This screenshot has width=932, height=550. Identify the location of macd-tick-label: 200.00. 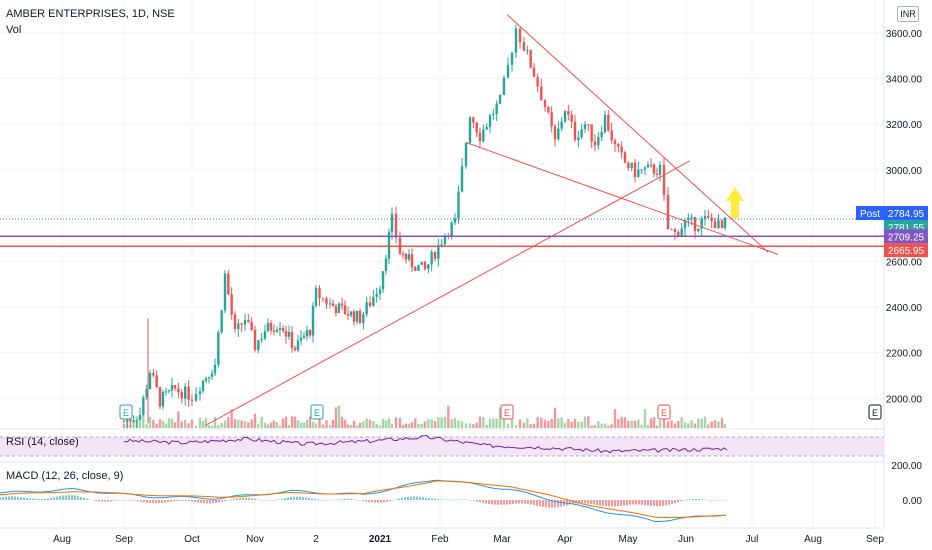
(906, 466).